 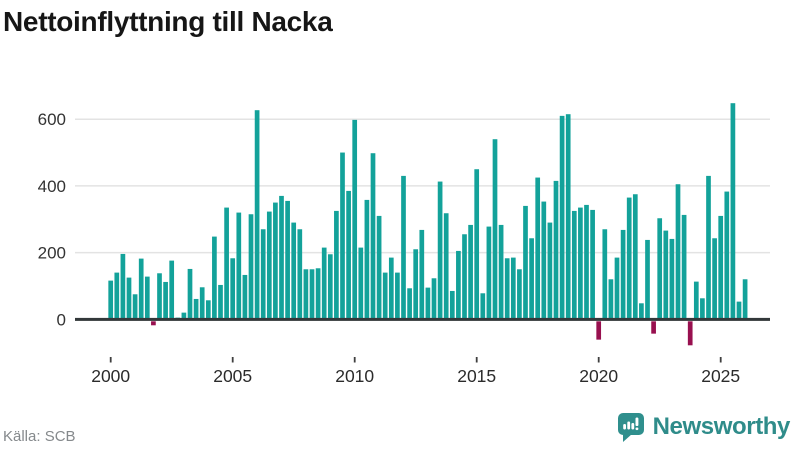 What do you see at coordinates (39, 436) in the screenshot?
I see `source-note: Källa: SCB` at bounding box center [39, 436].